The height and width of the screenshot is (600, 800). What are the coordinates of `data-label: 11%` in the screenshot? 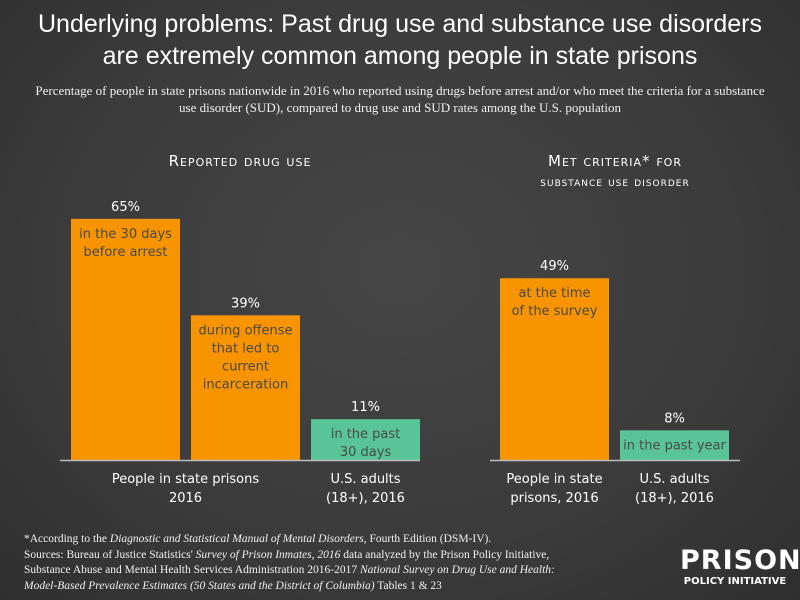 It's located at (365, 407).